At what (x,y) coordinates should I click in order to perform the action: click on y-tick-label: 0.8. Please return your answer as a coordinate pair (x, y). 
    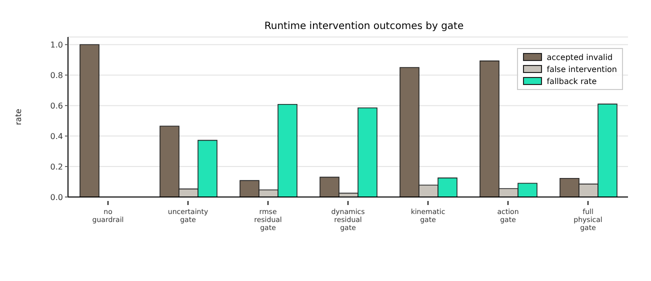
    Looking at the image, I should click on (56, 75).